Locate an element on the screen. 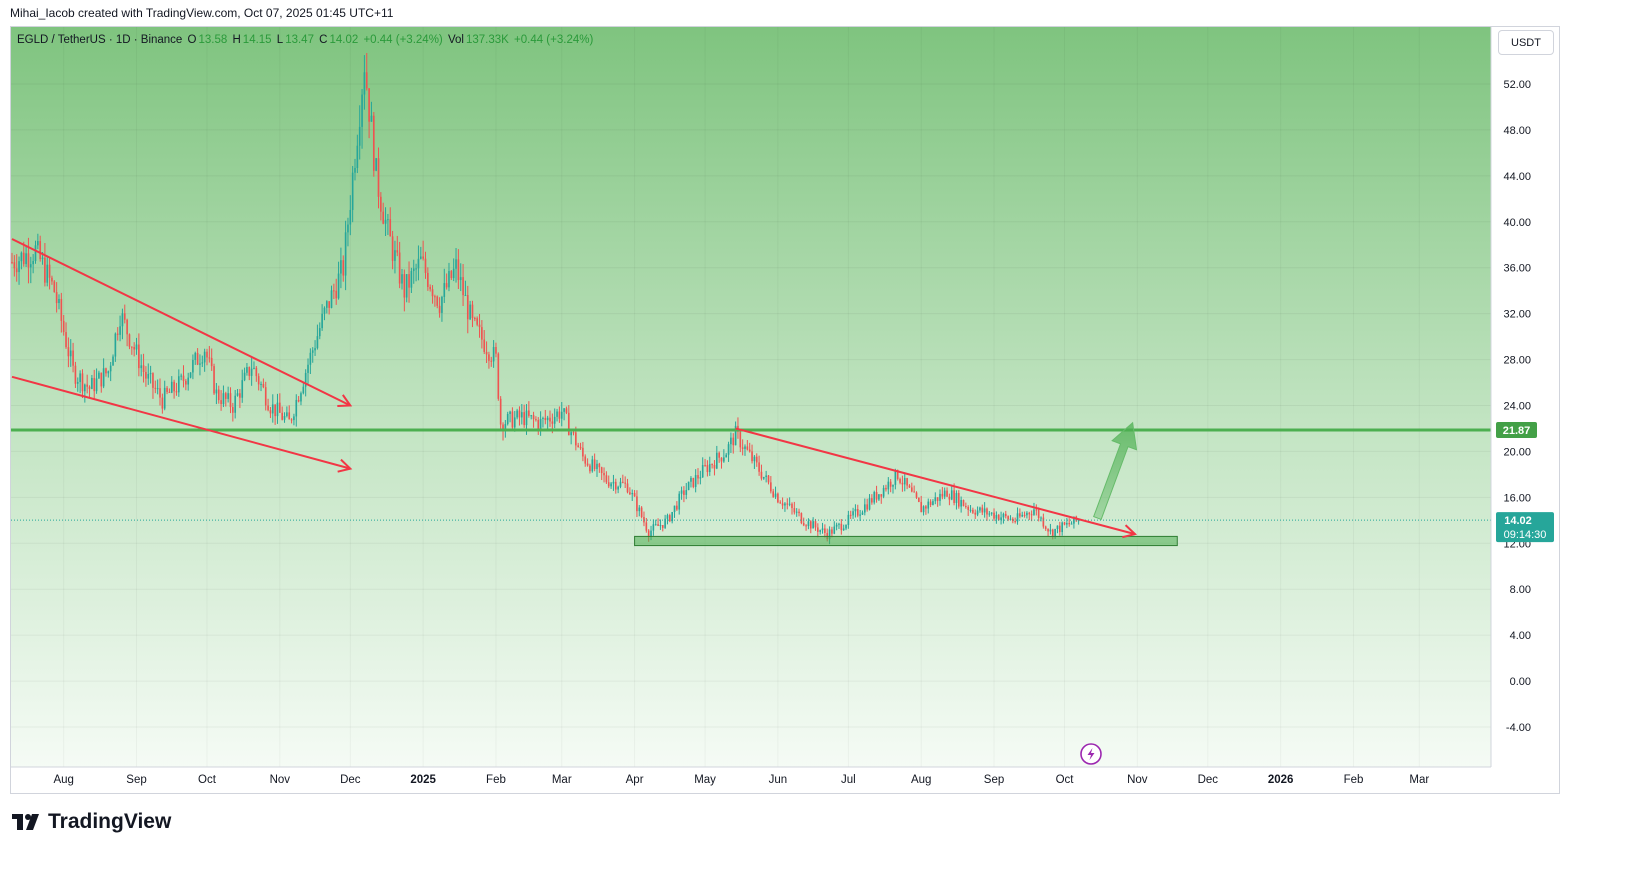 This screenshot has width=1634, height=887. low-label: L is located at coordinates (280, 40).